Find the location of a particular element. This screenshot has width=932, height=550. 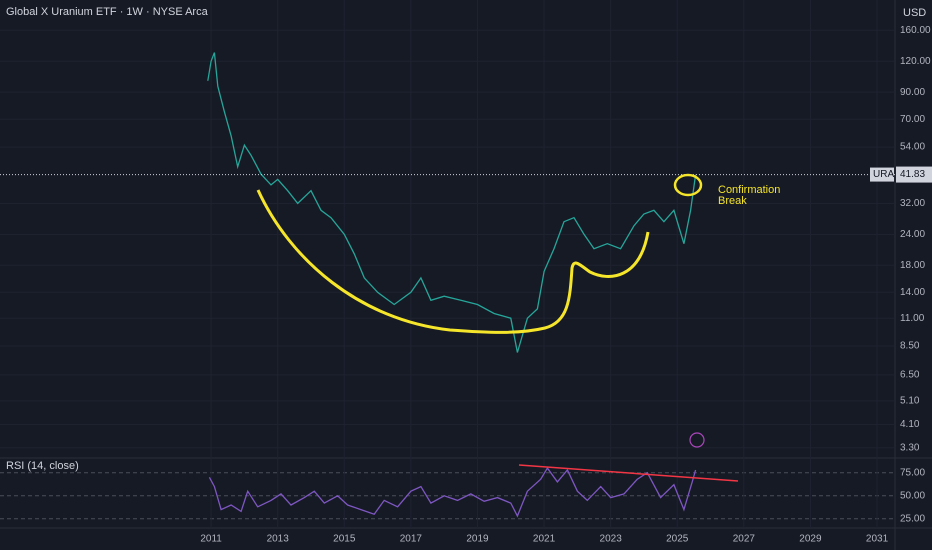

annotation: Confirmation is located at coordinates (749, 190).